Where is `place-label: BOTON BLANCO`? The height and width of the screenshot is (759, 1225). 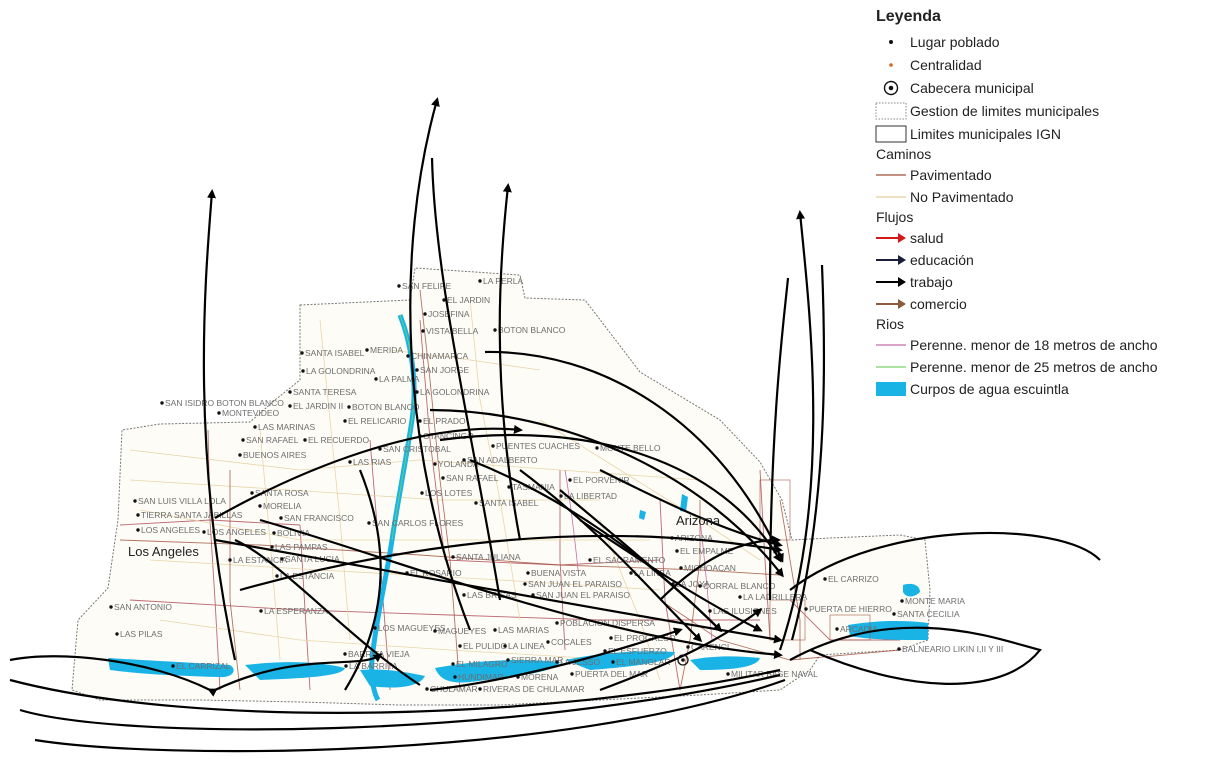 place-label: BOTON BLANCO is located at coordinates (386, 407).